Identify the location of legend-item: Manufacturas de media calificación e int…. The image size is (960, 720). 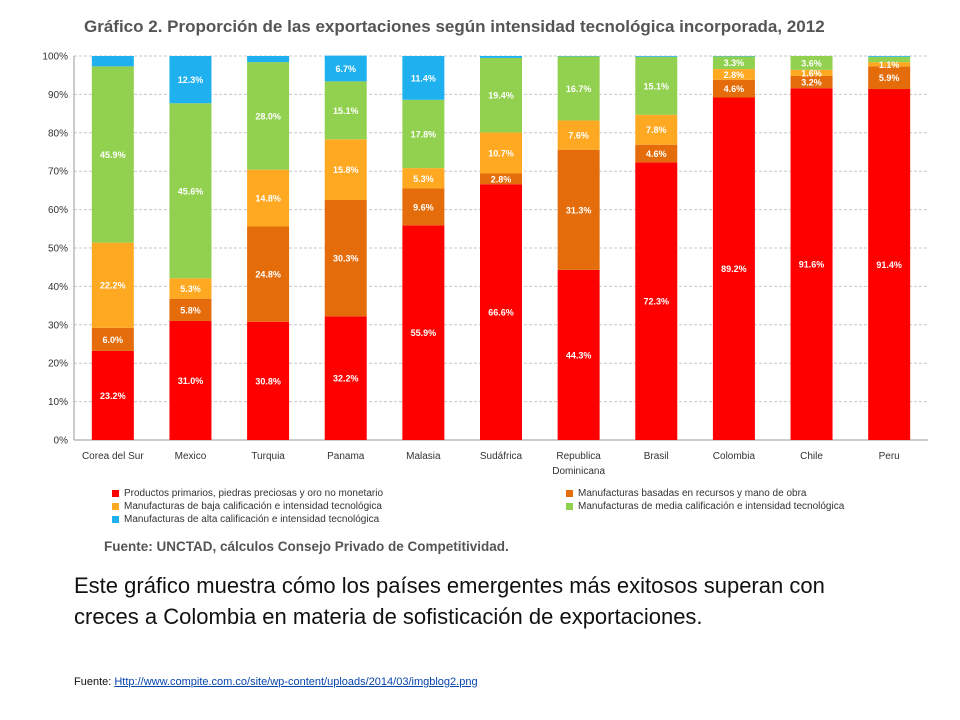
(736, 506).